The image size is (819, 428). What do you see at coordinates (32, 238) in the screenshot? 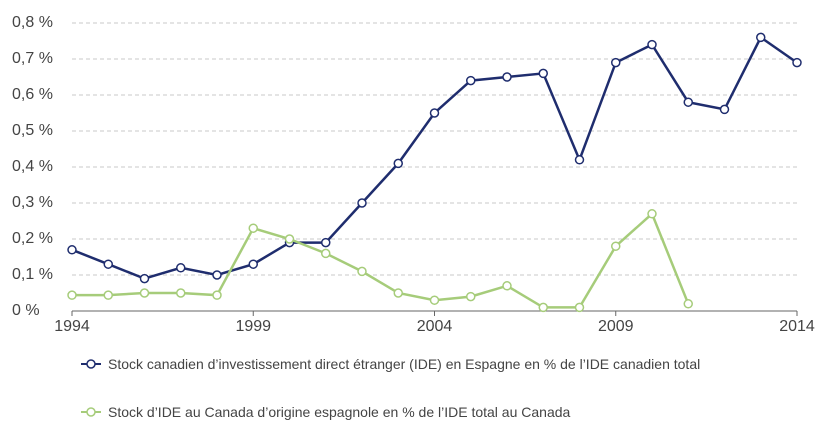
I see `y-tick-label: 0,2 %` at bounding box center [32, 238].